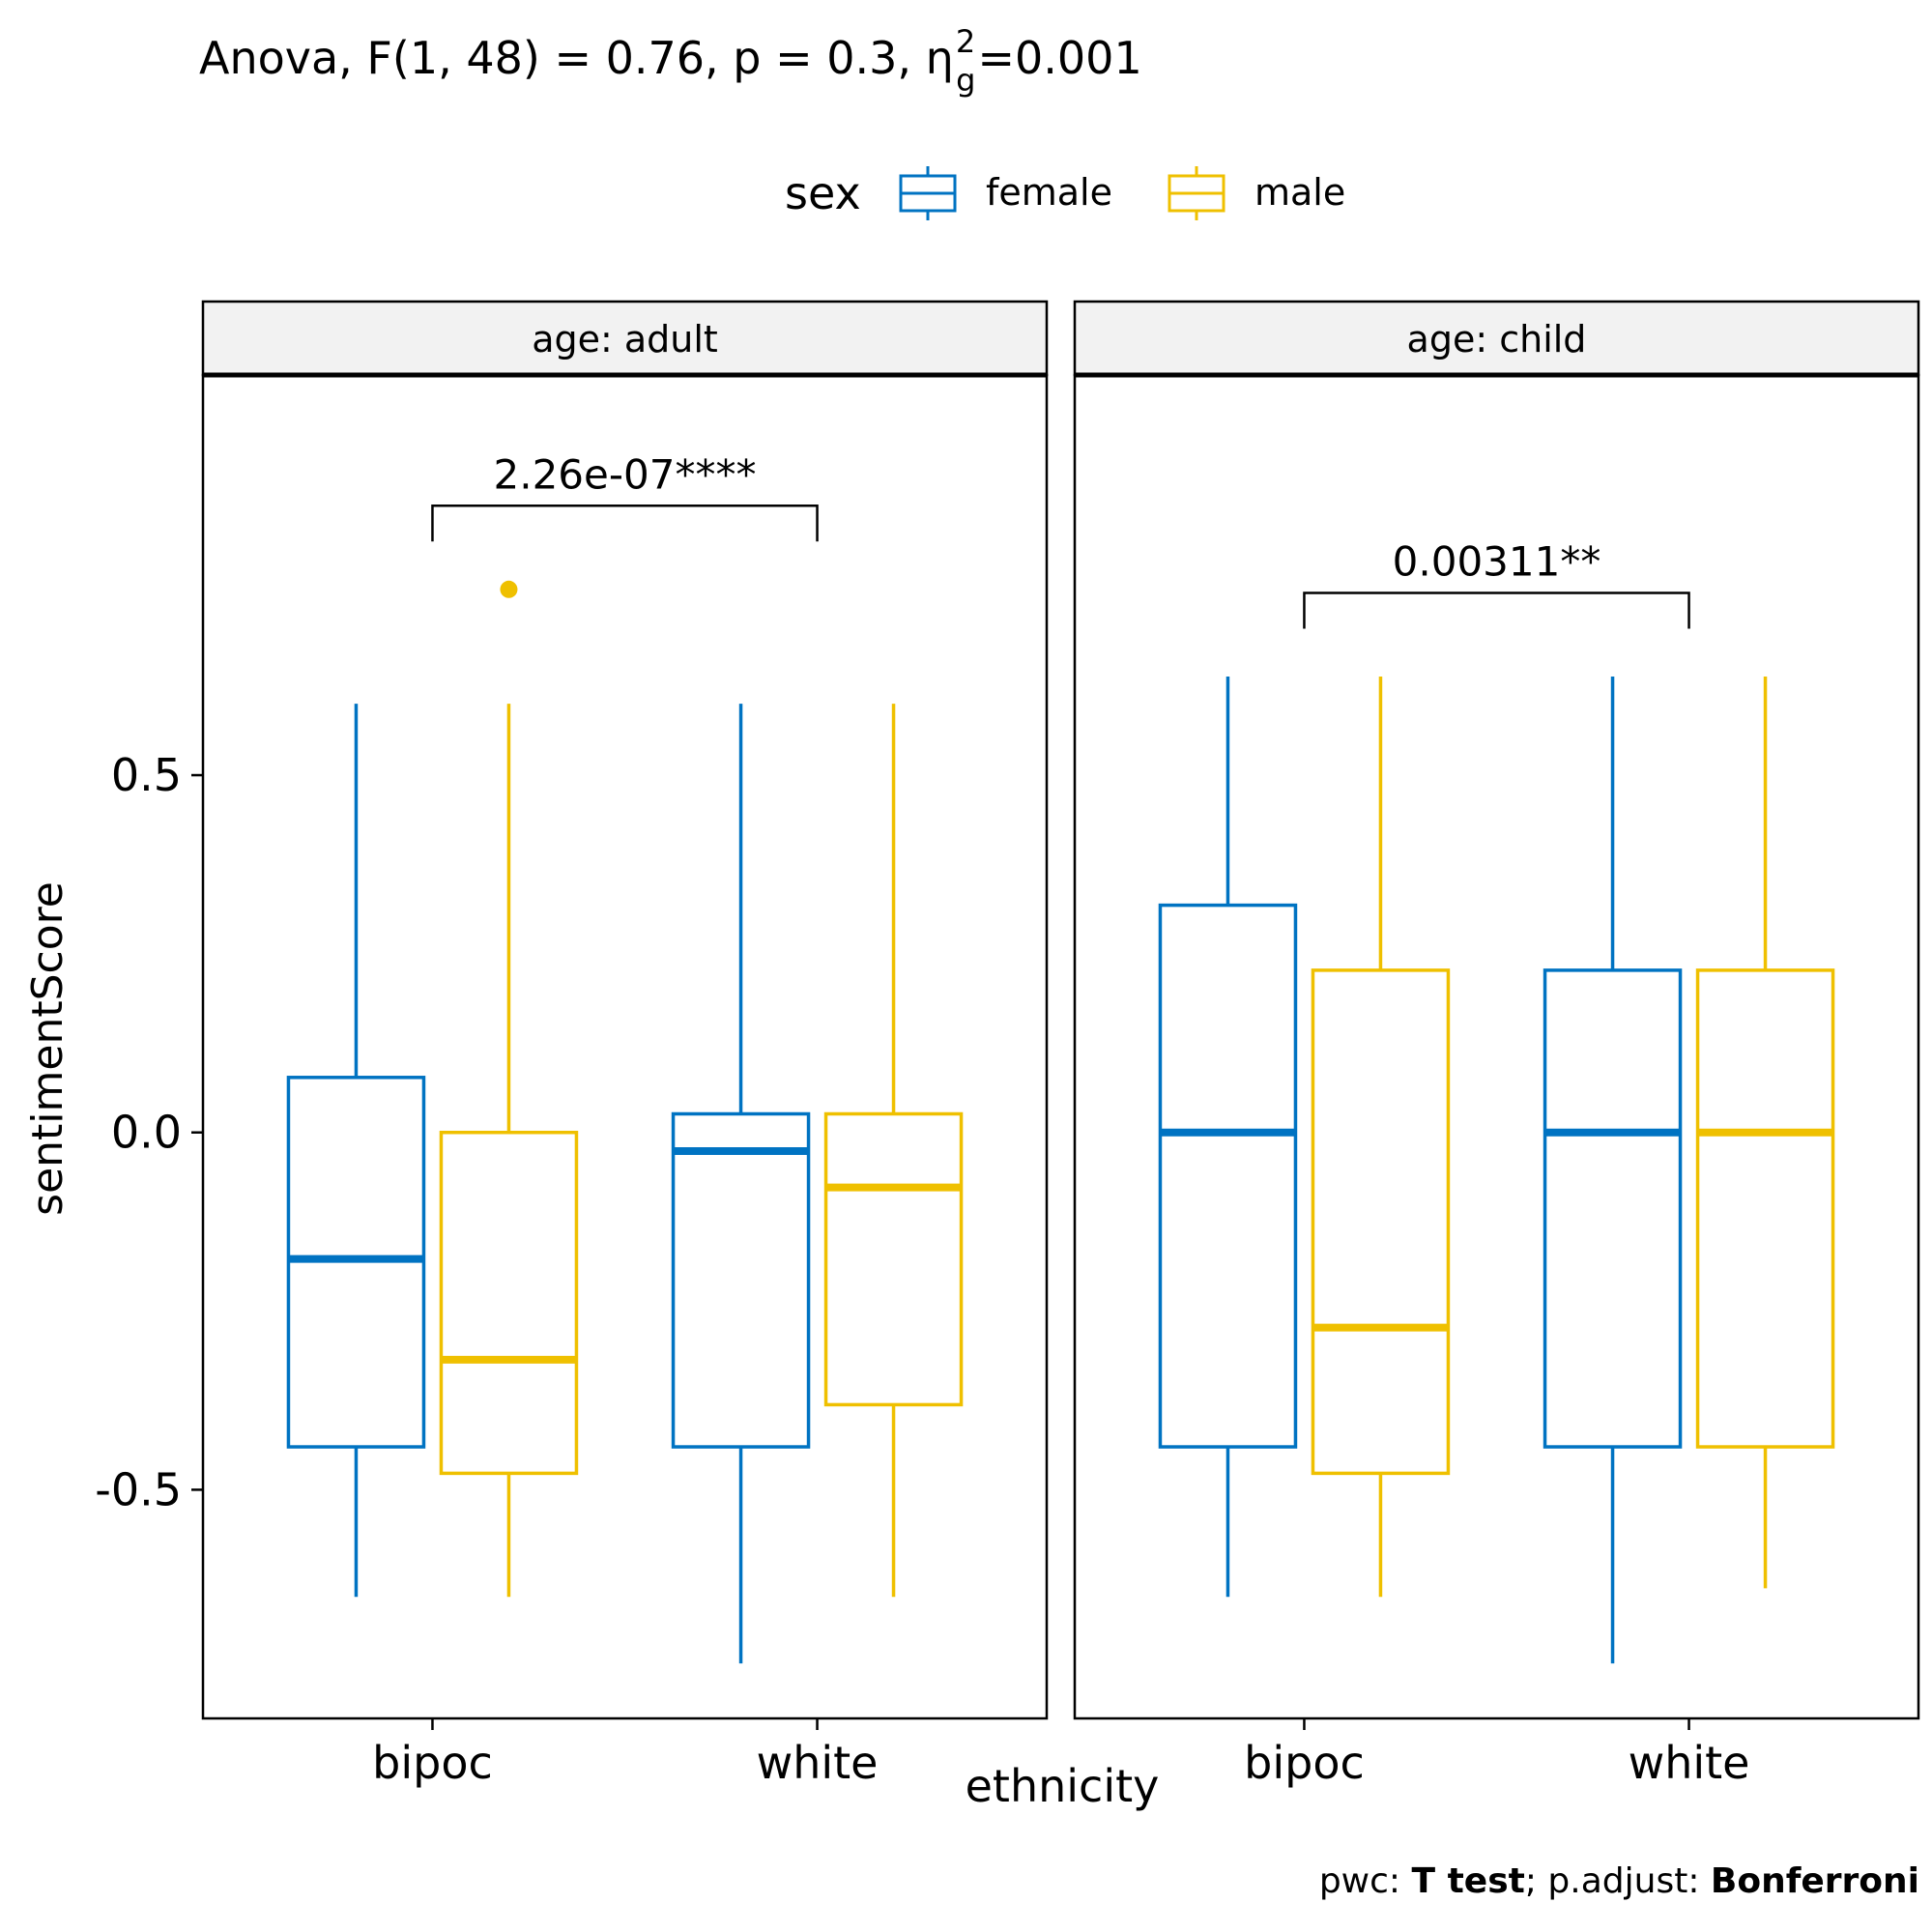  I want to click on y-tick-label: -0.5, so click(138, 1489).